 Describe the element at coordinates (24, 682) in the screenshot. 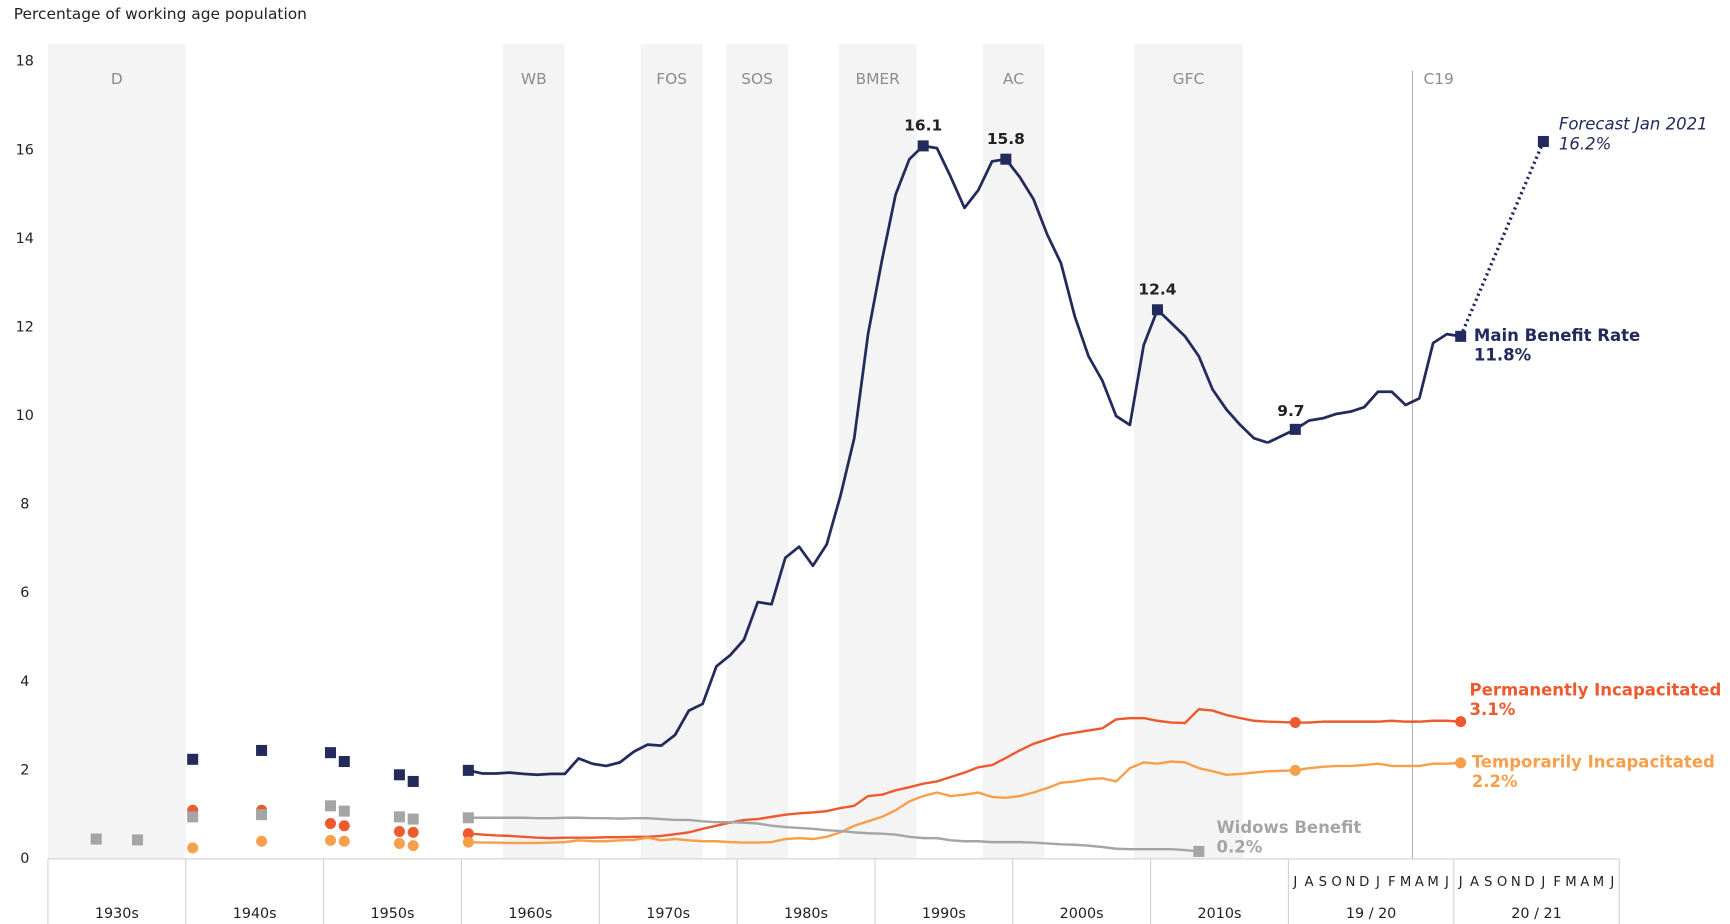

I see `y-tick-label: 4` at that location.